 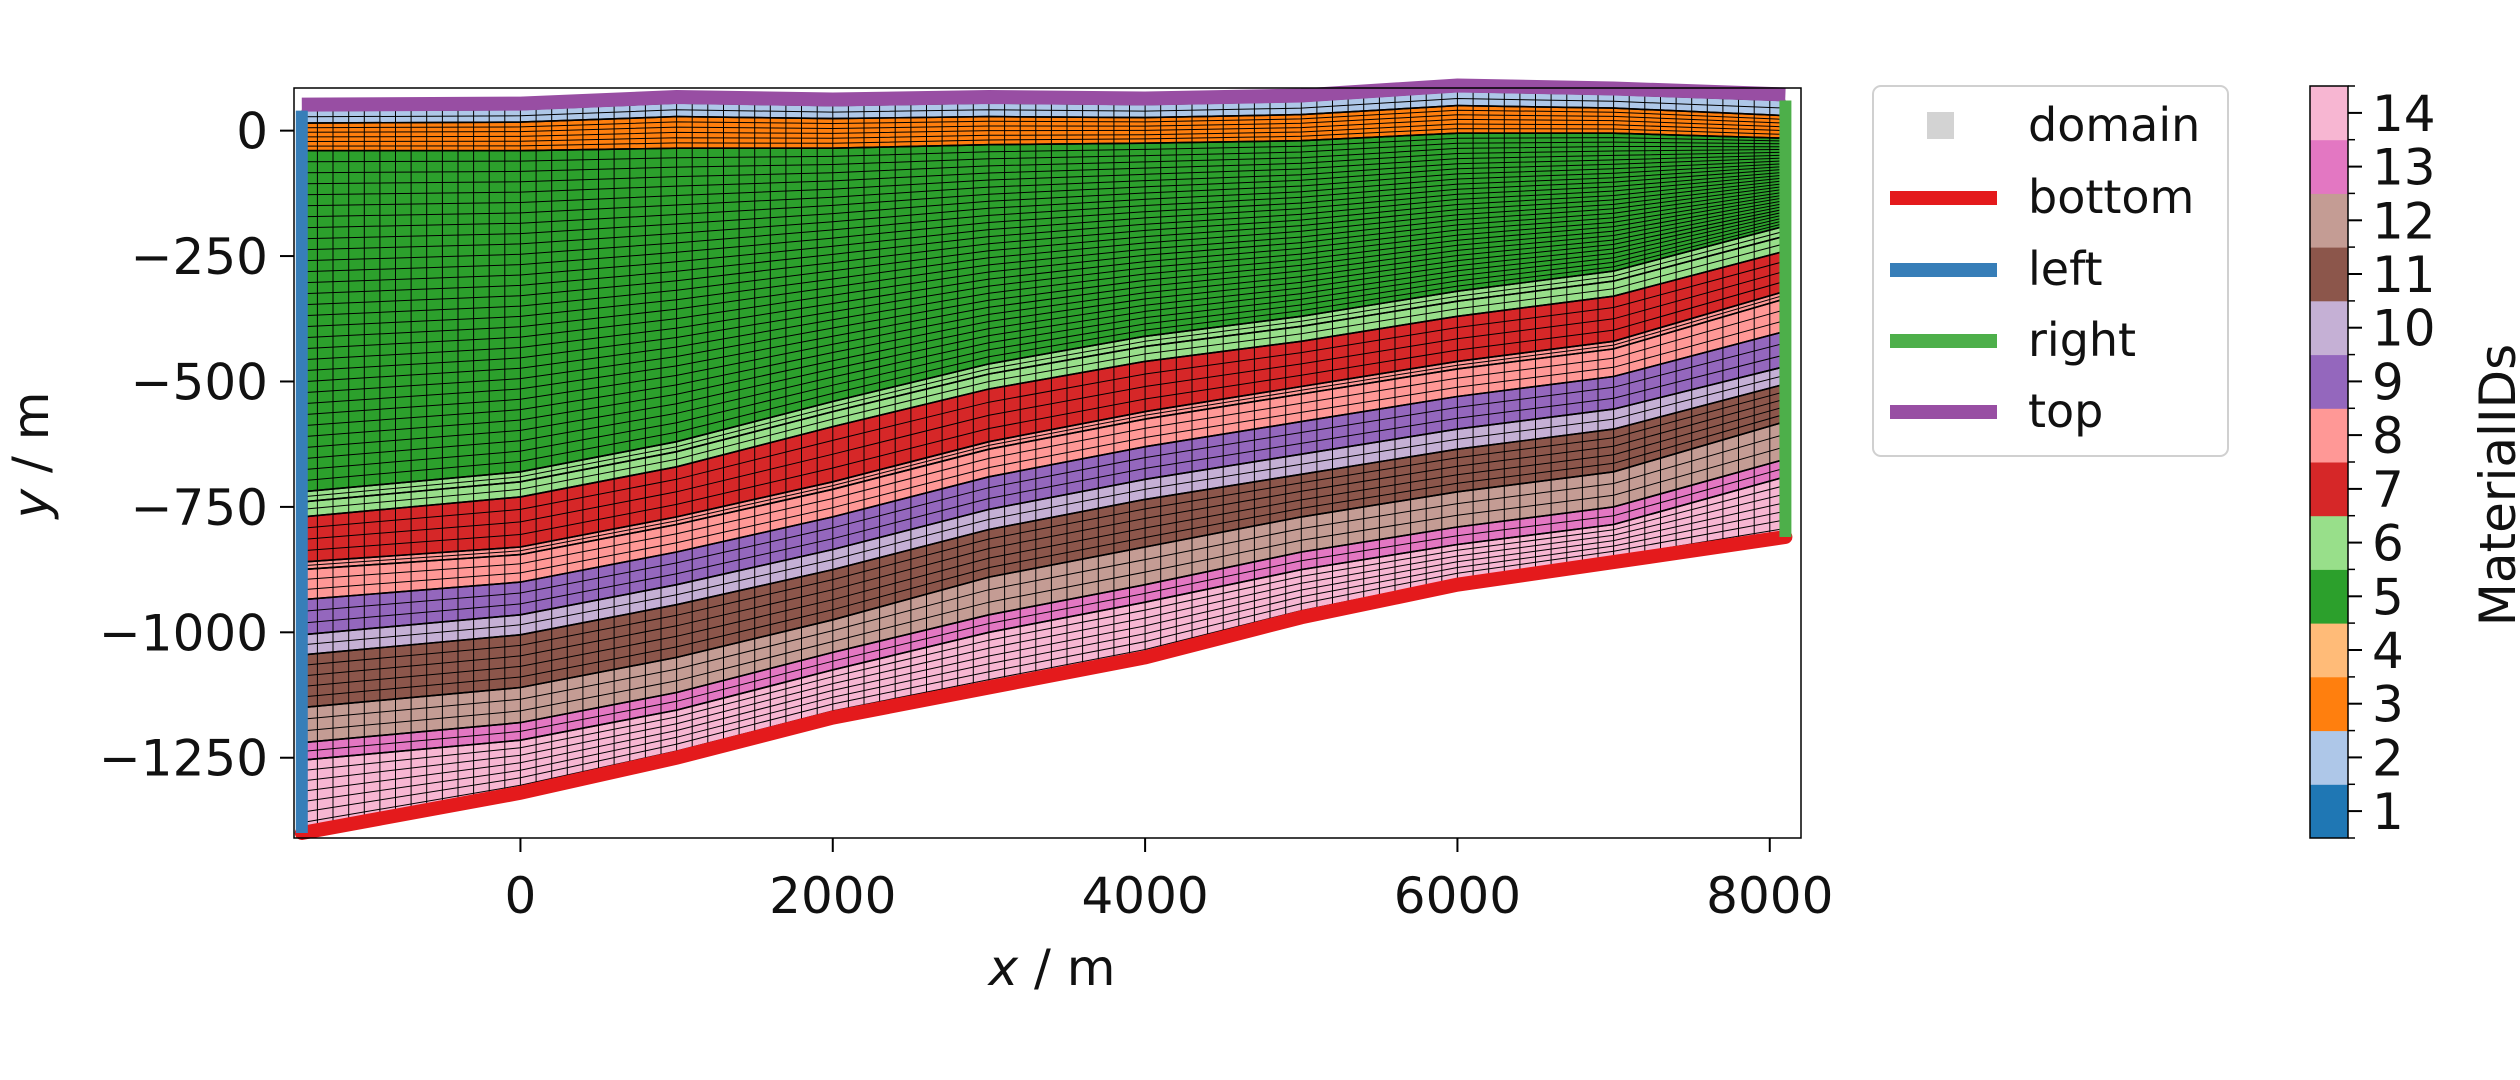 What do you see at coordinates (2388, 382) in the screenshot?
I see `colorbar-tick-label: 9` at bounding box center [2388, 382].